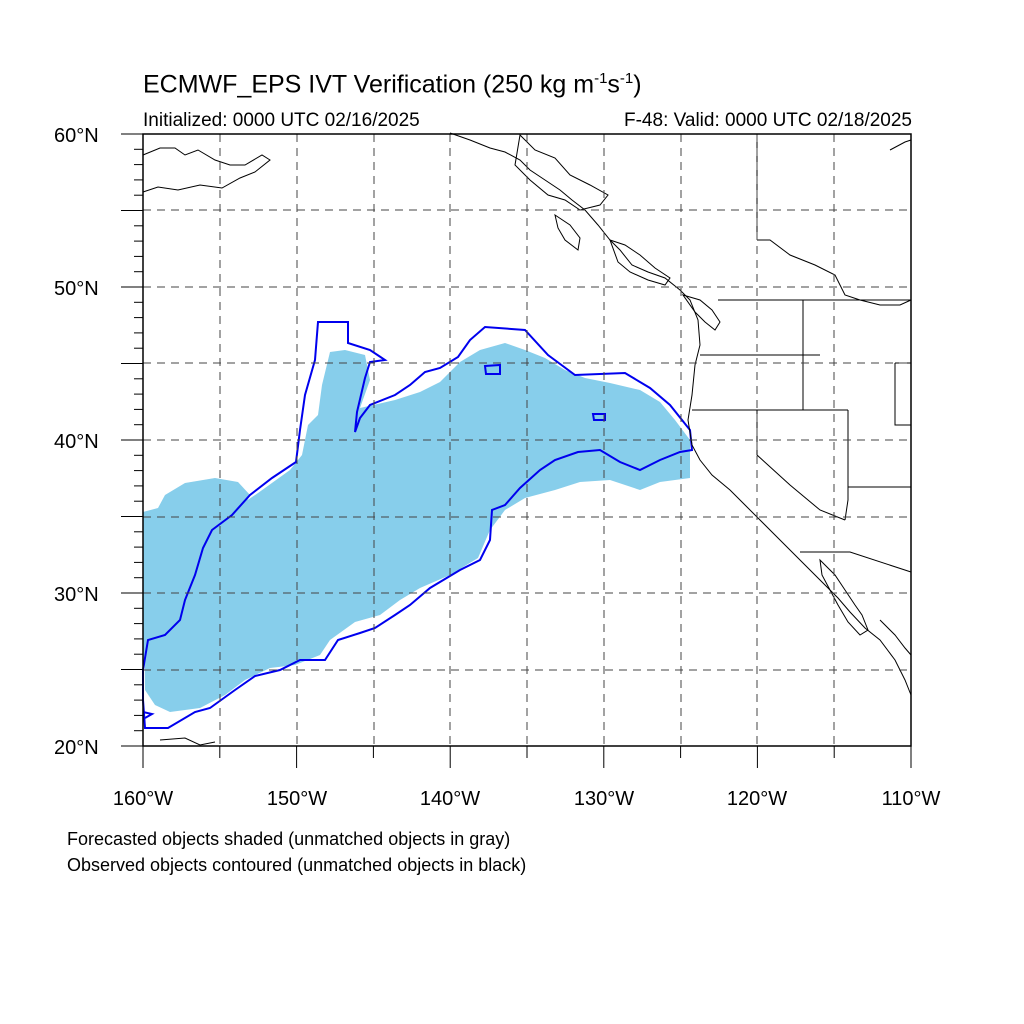 Image resolution: width=1024 pixels, height=1024 pixels. I want to click on initialized-time: Initialized: 0000 UTC 02/16/2025, so click(281, 120).